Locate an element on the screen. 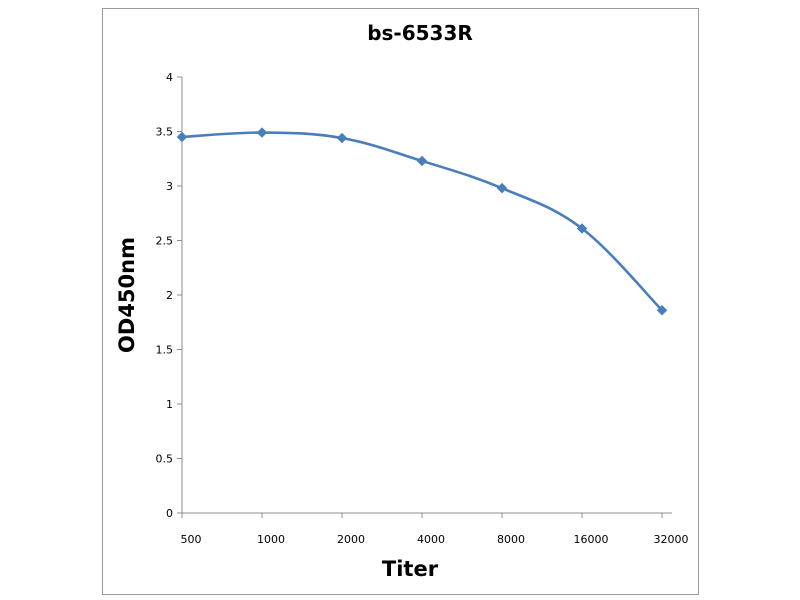 The image size is (800, 600). x-axis-title: Titer is located at coordinates (410, 569).